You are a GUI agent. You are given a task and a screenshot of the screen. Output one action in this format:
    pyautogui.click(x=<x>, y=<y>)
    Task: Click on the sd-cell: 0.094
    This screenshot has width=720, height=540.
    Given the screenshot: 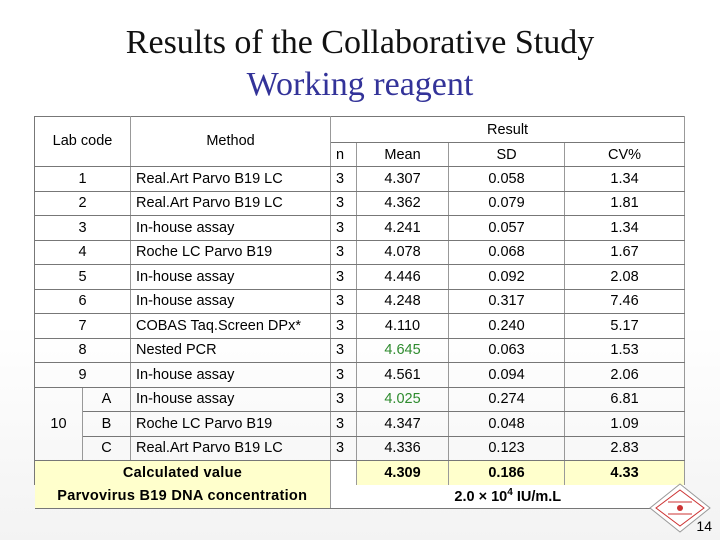 What is the action you would take?
    pyautogui.click(x=507, y=375)
    